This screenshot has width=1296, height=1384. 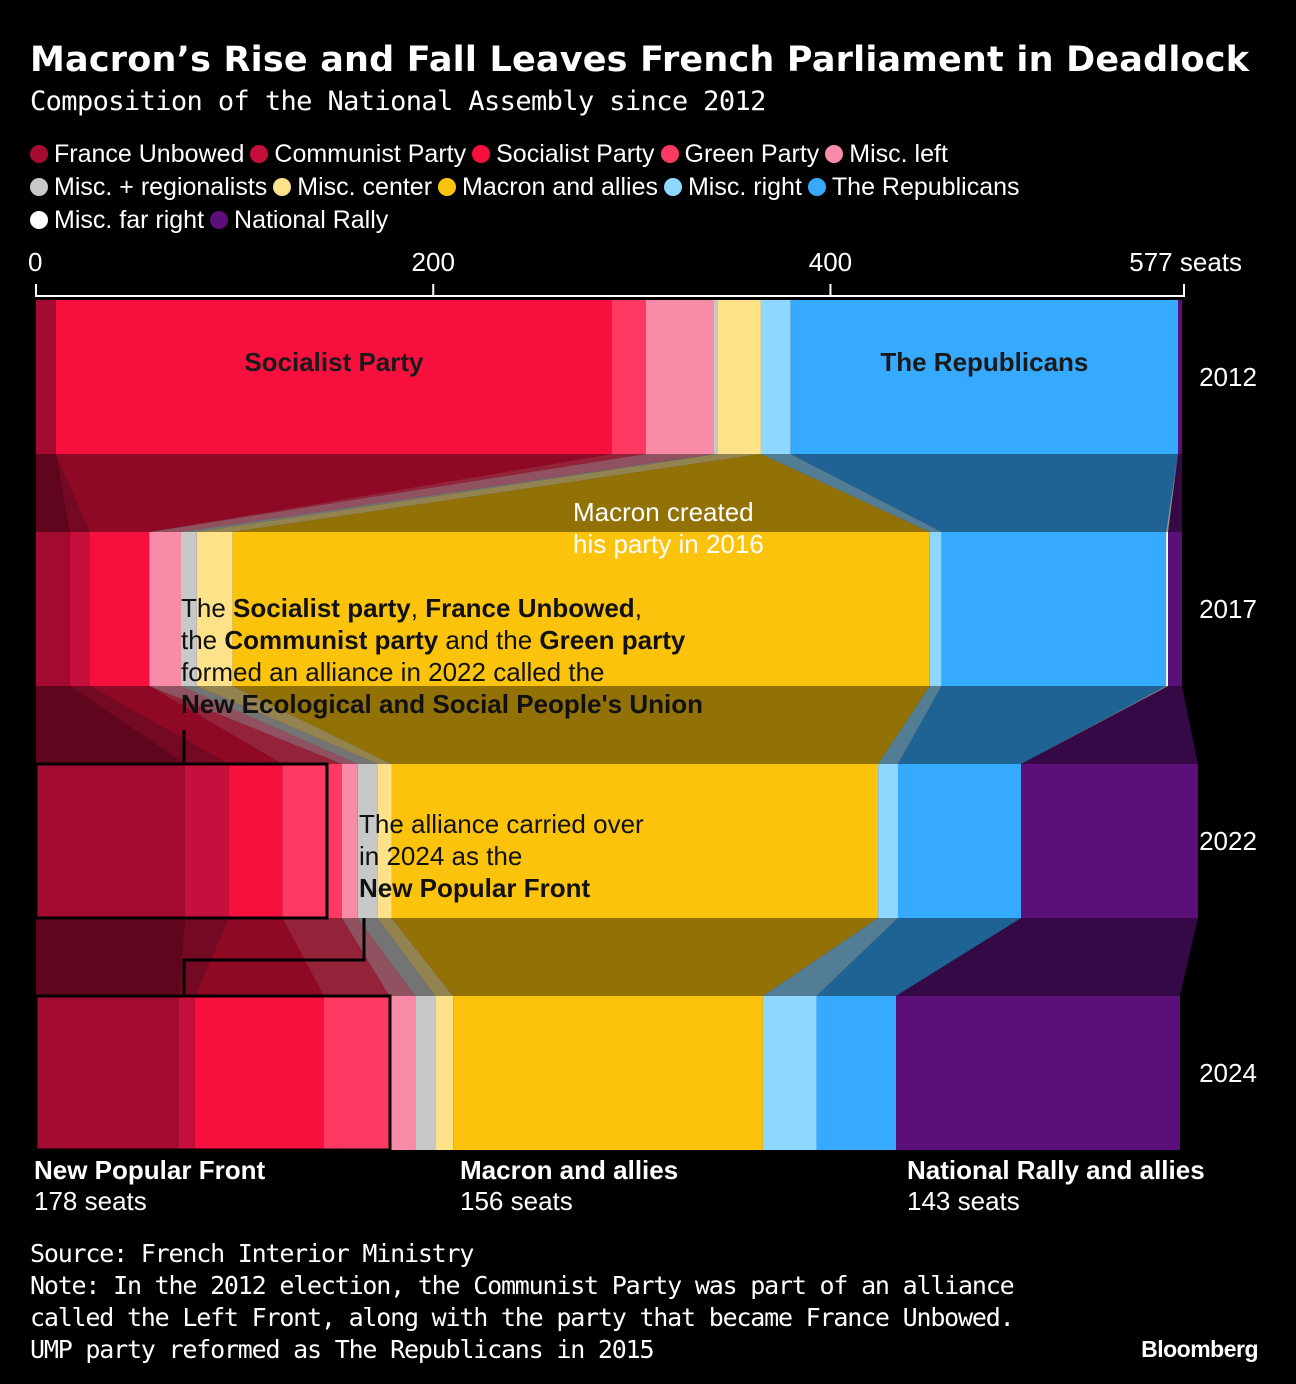 I want to click on annotation-leader, so click(x=274, y=957).